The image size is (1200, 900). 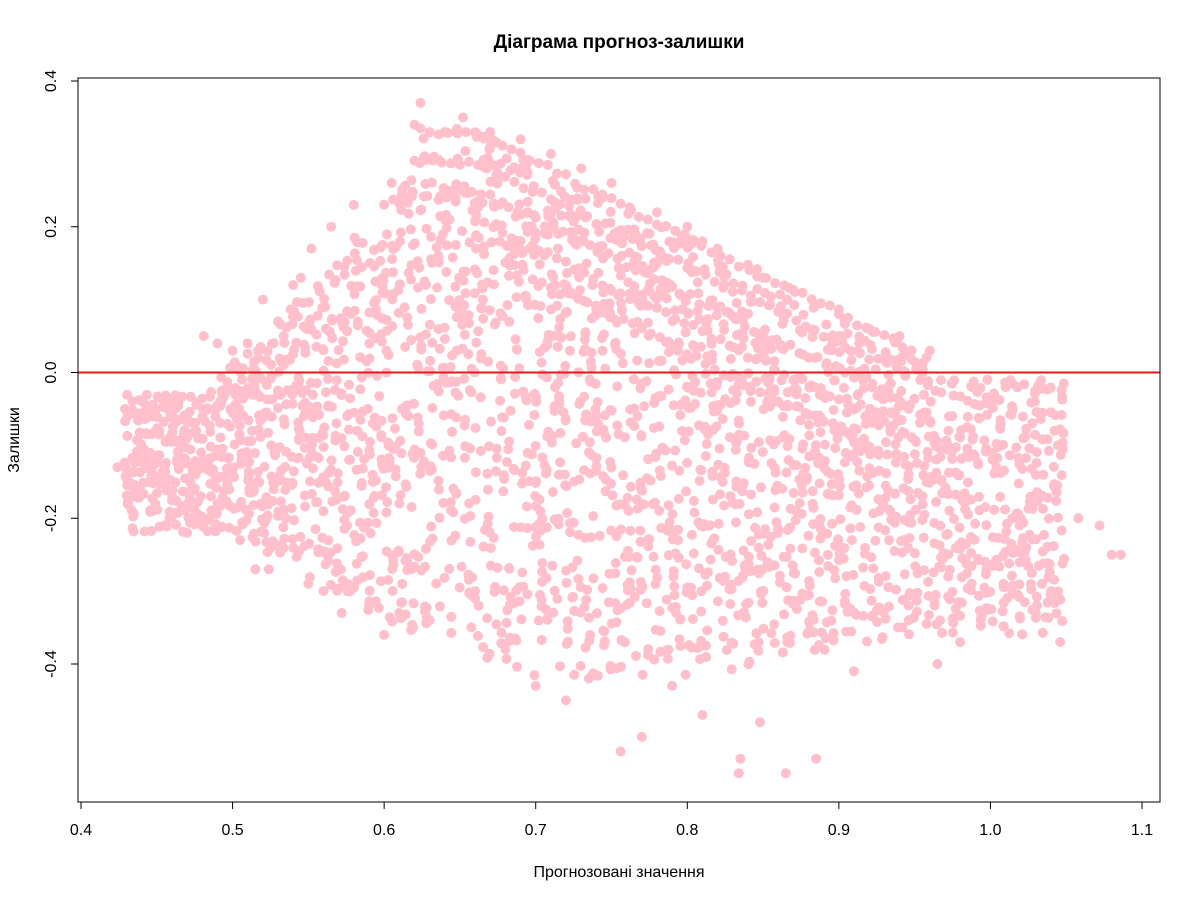 I want to click on x-axis-label: Прогнозовані значення, so click(x=618, y=872).